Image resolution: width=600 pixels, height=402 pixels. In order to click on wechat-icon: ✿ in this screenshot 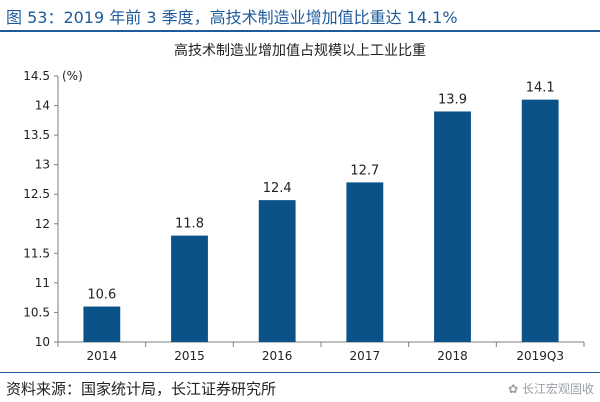, I will do `click(513, 389)`.